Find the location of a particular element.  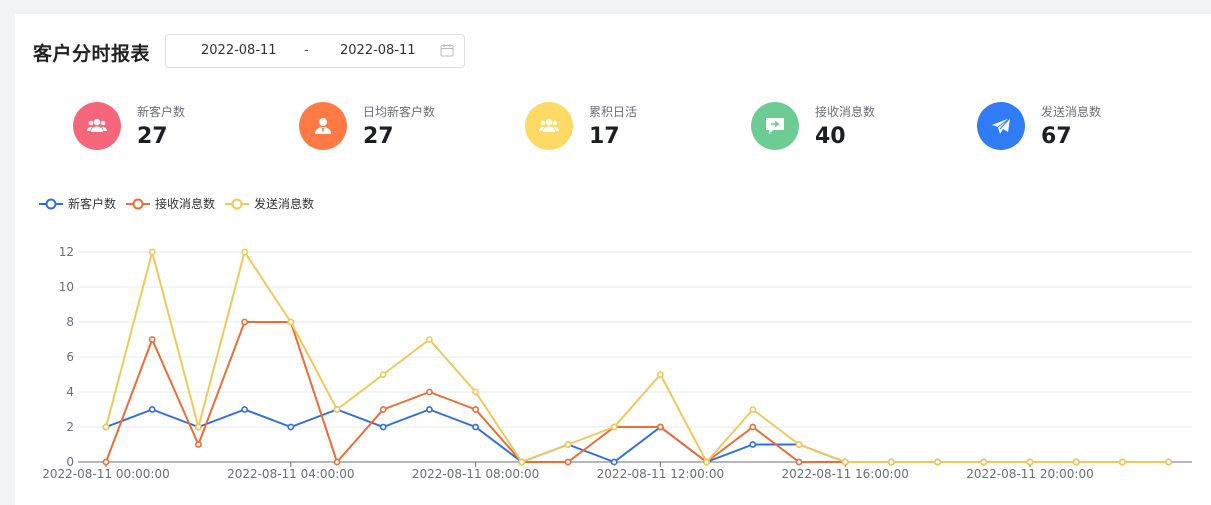

y-tick-label: 10 is located at coordinates (66, 287).